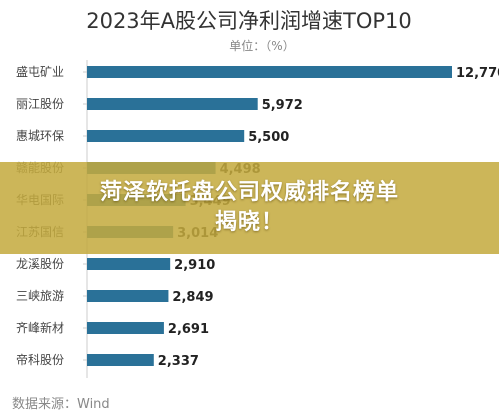 This screenshot has width=499, height=417. What do you see at coordinates (40, 104) in the screenshot?
I see `category-label: 丽江股份` at bounding box center [40, 104].